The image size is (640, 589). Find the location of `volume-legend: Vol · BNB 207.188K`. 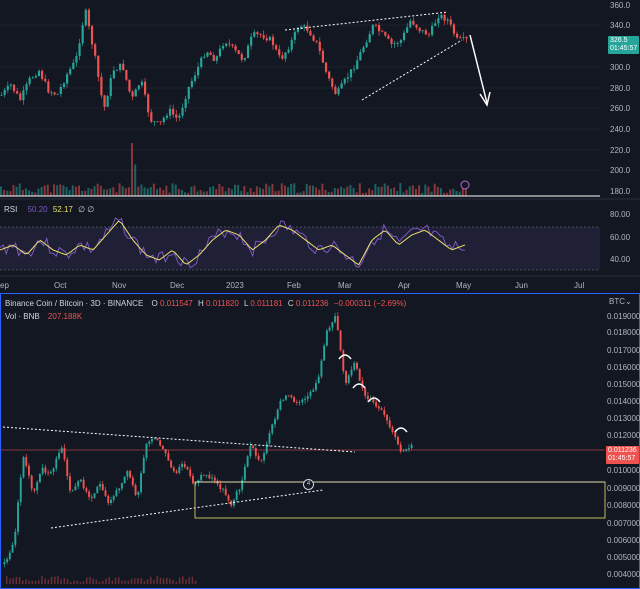

volume-legend: Vol · BNB 207.188K is located at coordinates (43, 316).